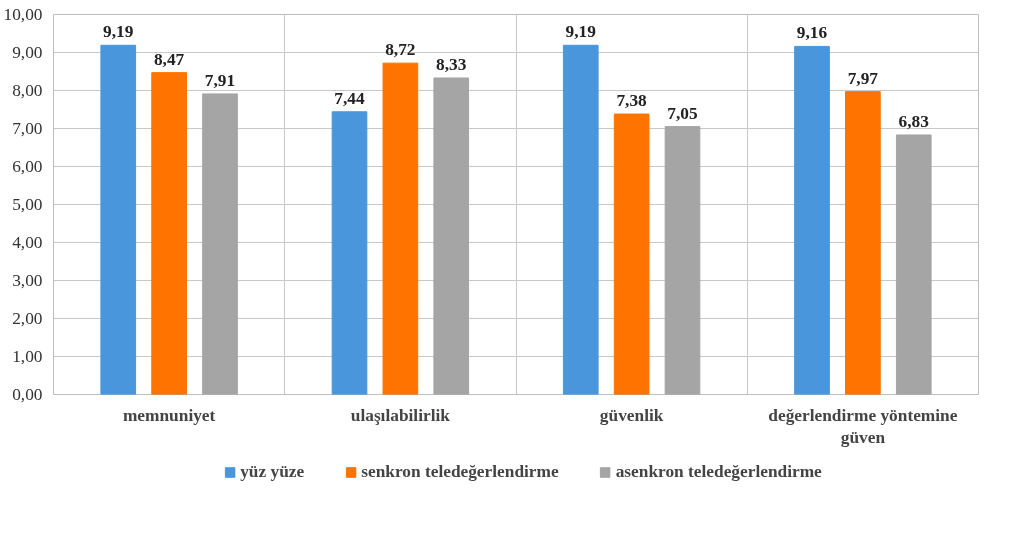  Describe the element at coordinates (27, 356) in the screenshot. I see `y-tick-label: 1,00` at that location.